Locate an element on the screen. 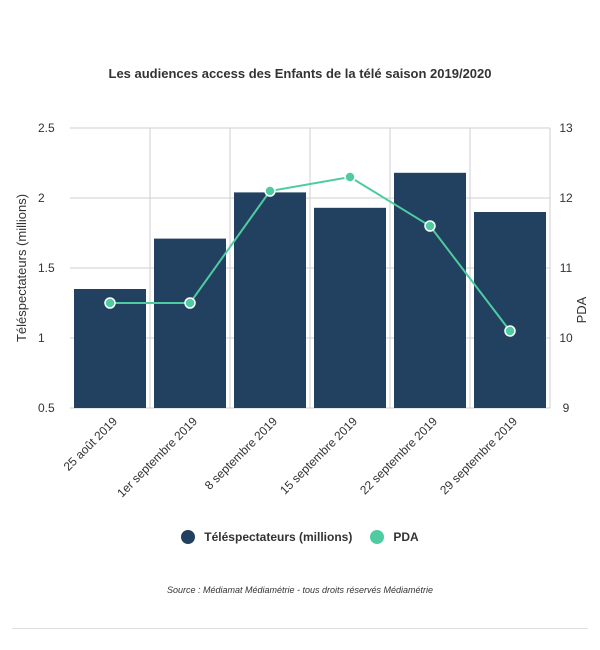 This screenshot has width=600, height=650. legend-label-pda: PDA is located at coordinates (406, 537).